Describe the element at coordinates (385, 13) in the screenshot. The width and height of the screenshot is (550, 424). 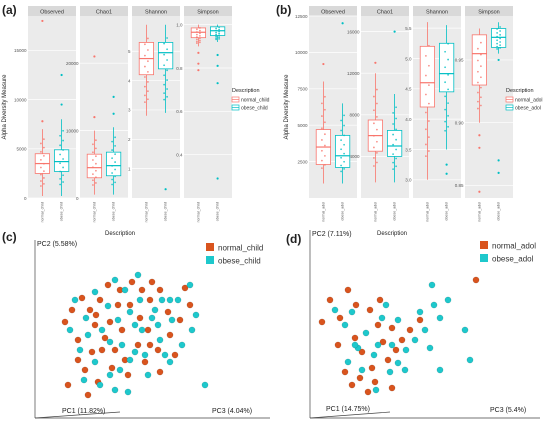
I see `facet-title: Chao1` at that location.